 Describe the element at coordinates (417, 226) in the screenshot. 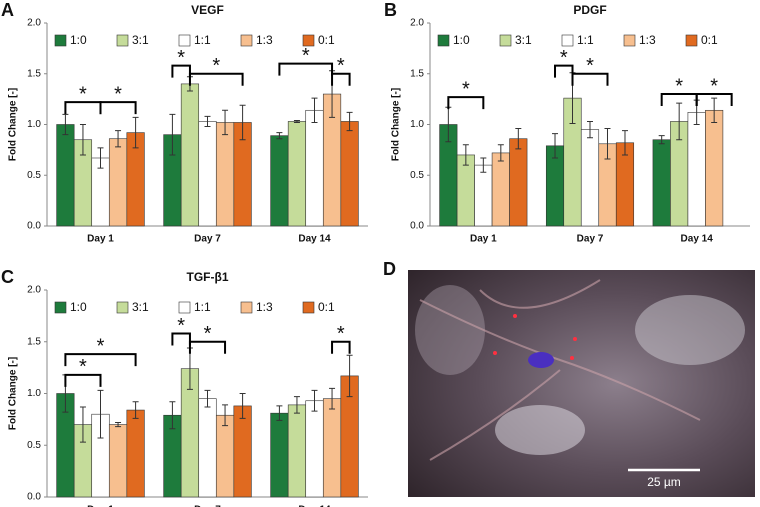

I see `y-tick-label: 0.0` at that location.